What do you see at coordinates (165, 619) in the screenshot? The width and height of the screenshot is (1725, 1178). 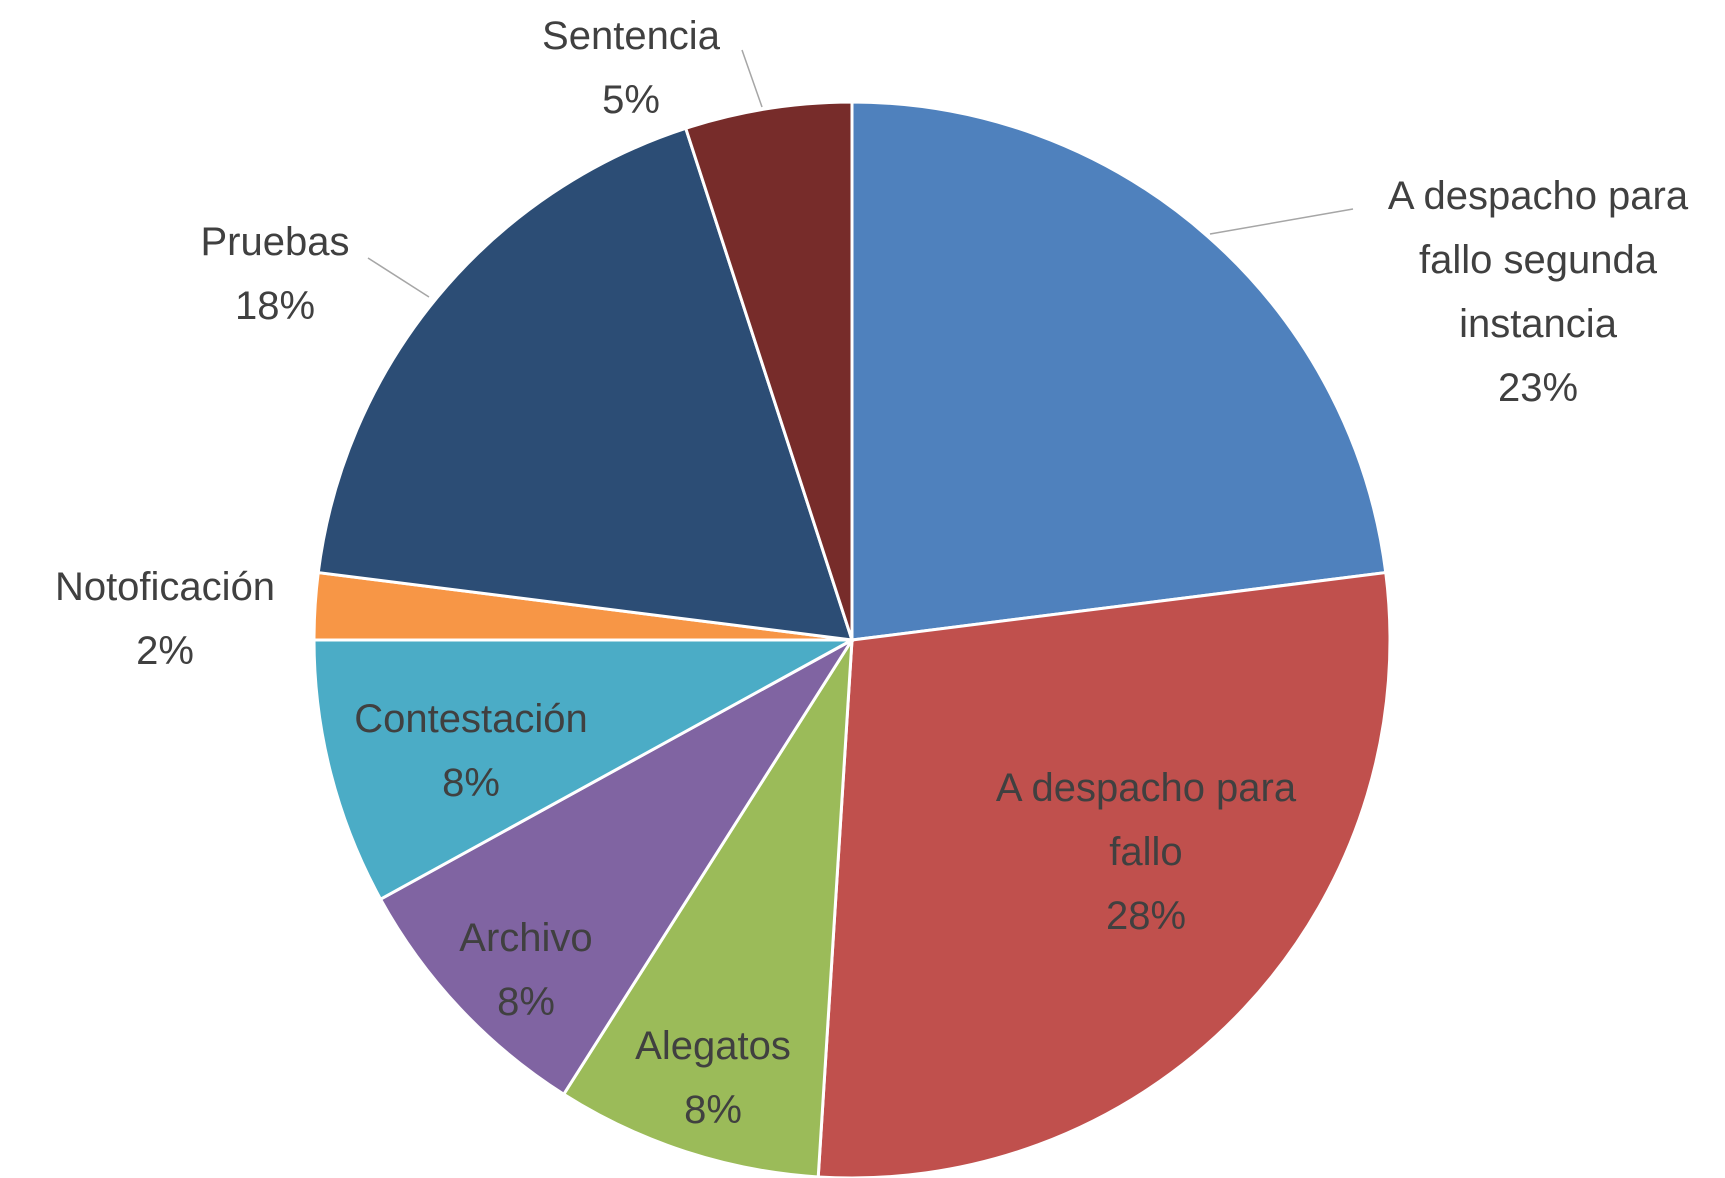 I see `data-label: Notoficación 2%` at bounding box center [165, 619].